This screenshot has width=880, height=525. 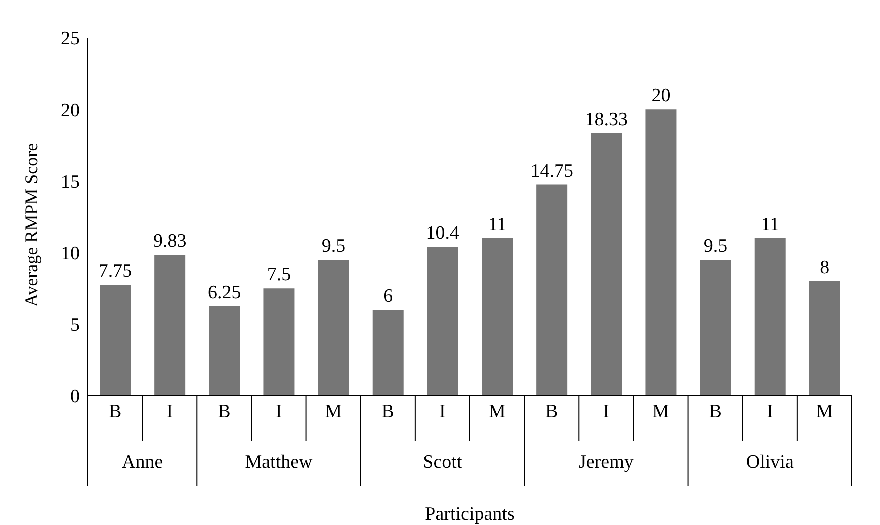 What do you see at coordinates (170, 241) in the screenshot?
I see `data-label: 9.83` at bounding box center [170, 241].